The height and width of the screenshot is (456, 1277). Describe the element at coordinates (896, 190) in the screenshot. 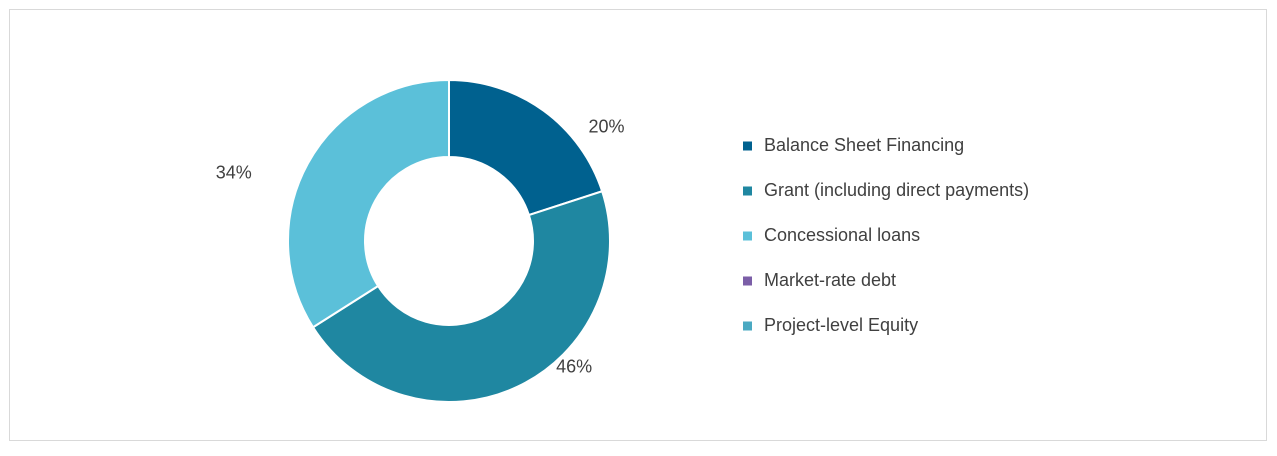

I see `legend-label: Grant (including direct payments)` at that location.